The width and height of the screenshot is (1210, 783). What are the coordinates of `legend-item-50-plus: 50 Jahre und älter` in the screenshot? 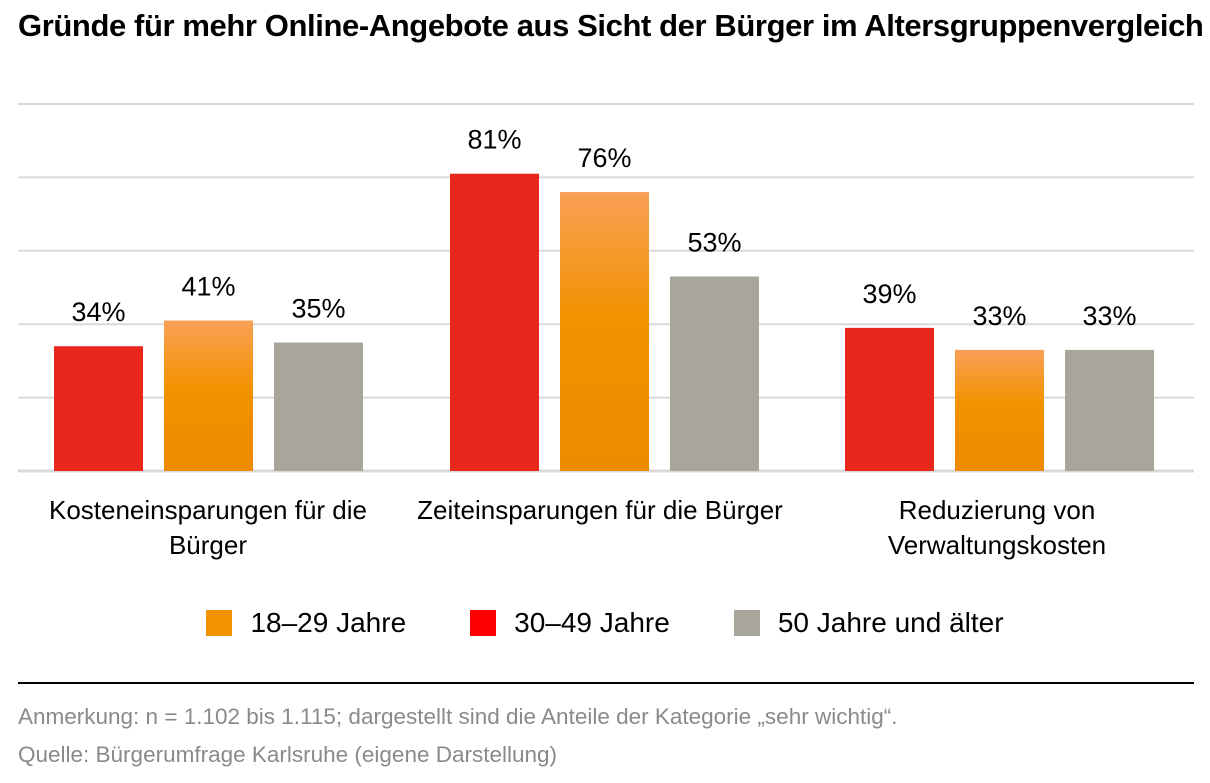 It's located at (868, 623).